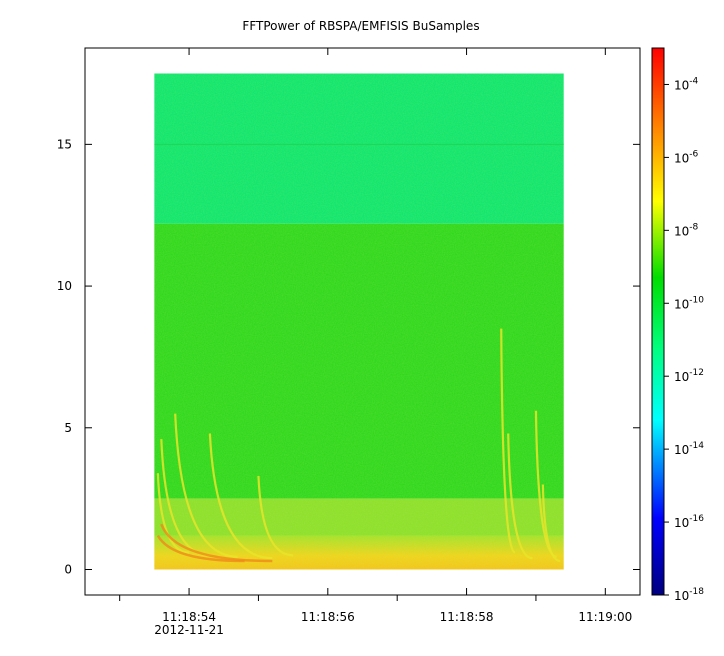 This screenshot has height=656, width=724. What do you see at coordinates (467, 617) in the screenshot?
I see `x-tick-label: 11:18:58` at bounding box center [467, 617].